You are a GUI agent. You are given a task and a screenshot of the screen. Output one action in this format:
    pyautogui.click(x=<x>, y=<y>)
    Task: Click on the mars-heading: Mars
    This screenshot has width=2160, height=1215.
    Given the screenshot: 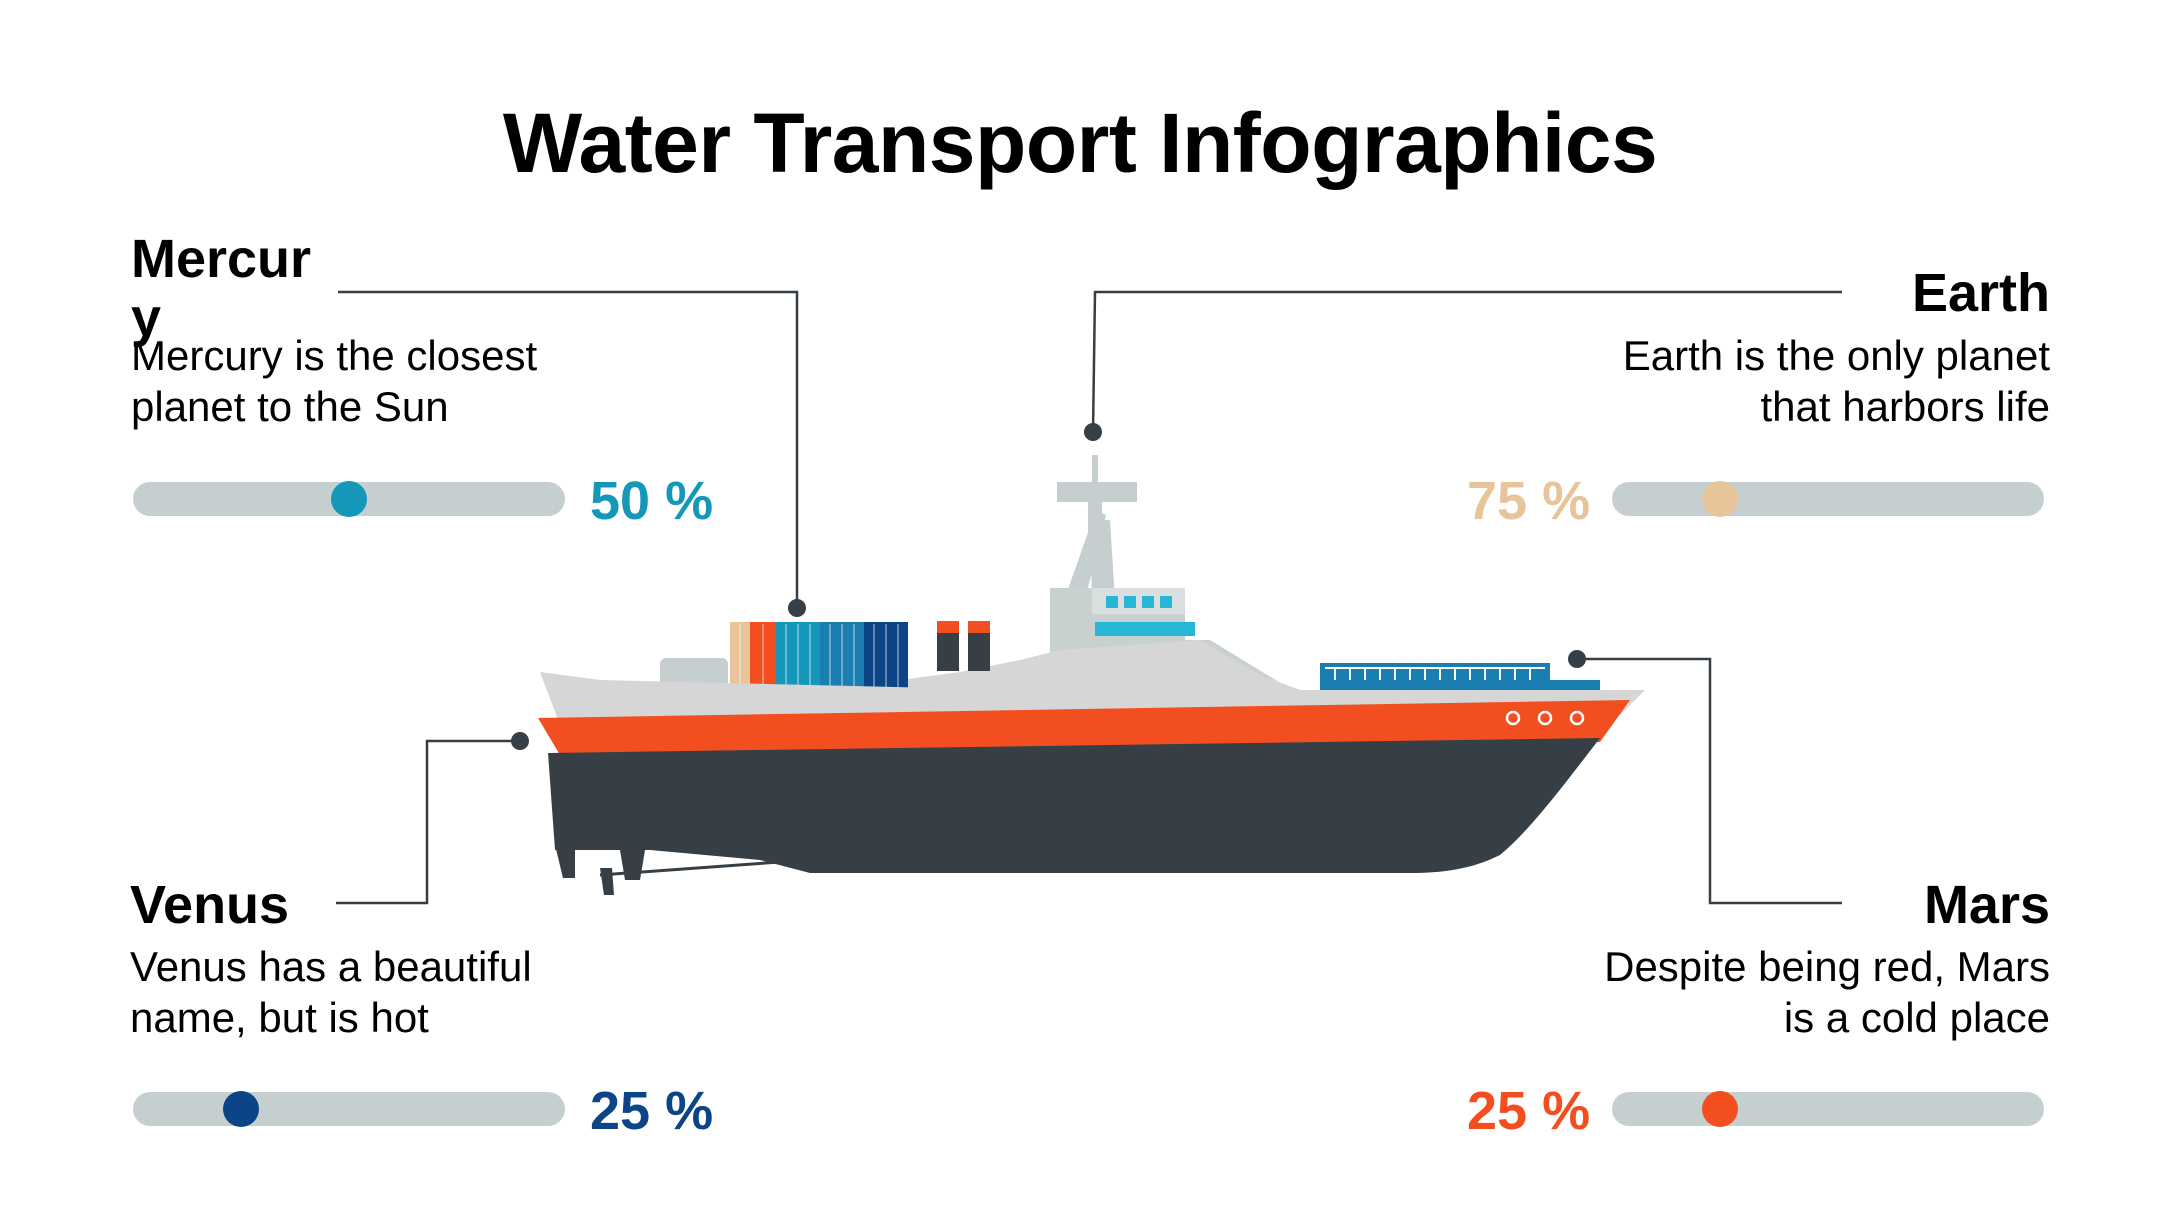 What is the action you would take?
    pyautogui.click(x=1986, y=905)
    